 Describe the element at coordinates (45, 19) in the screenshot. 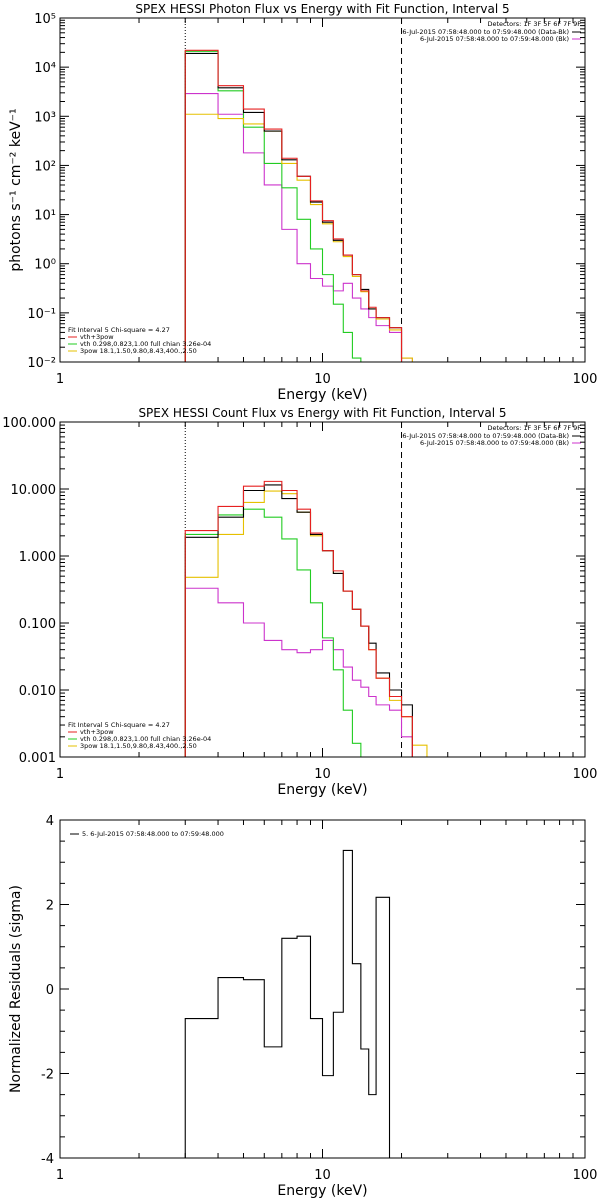

I see `y-tick-label: 10⁵` at that location.